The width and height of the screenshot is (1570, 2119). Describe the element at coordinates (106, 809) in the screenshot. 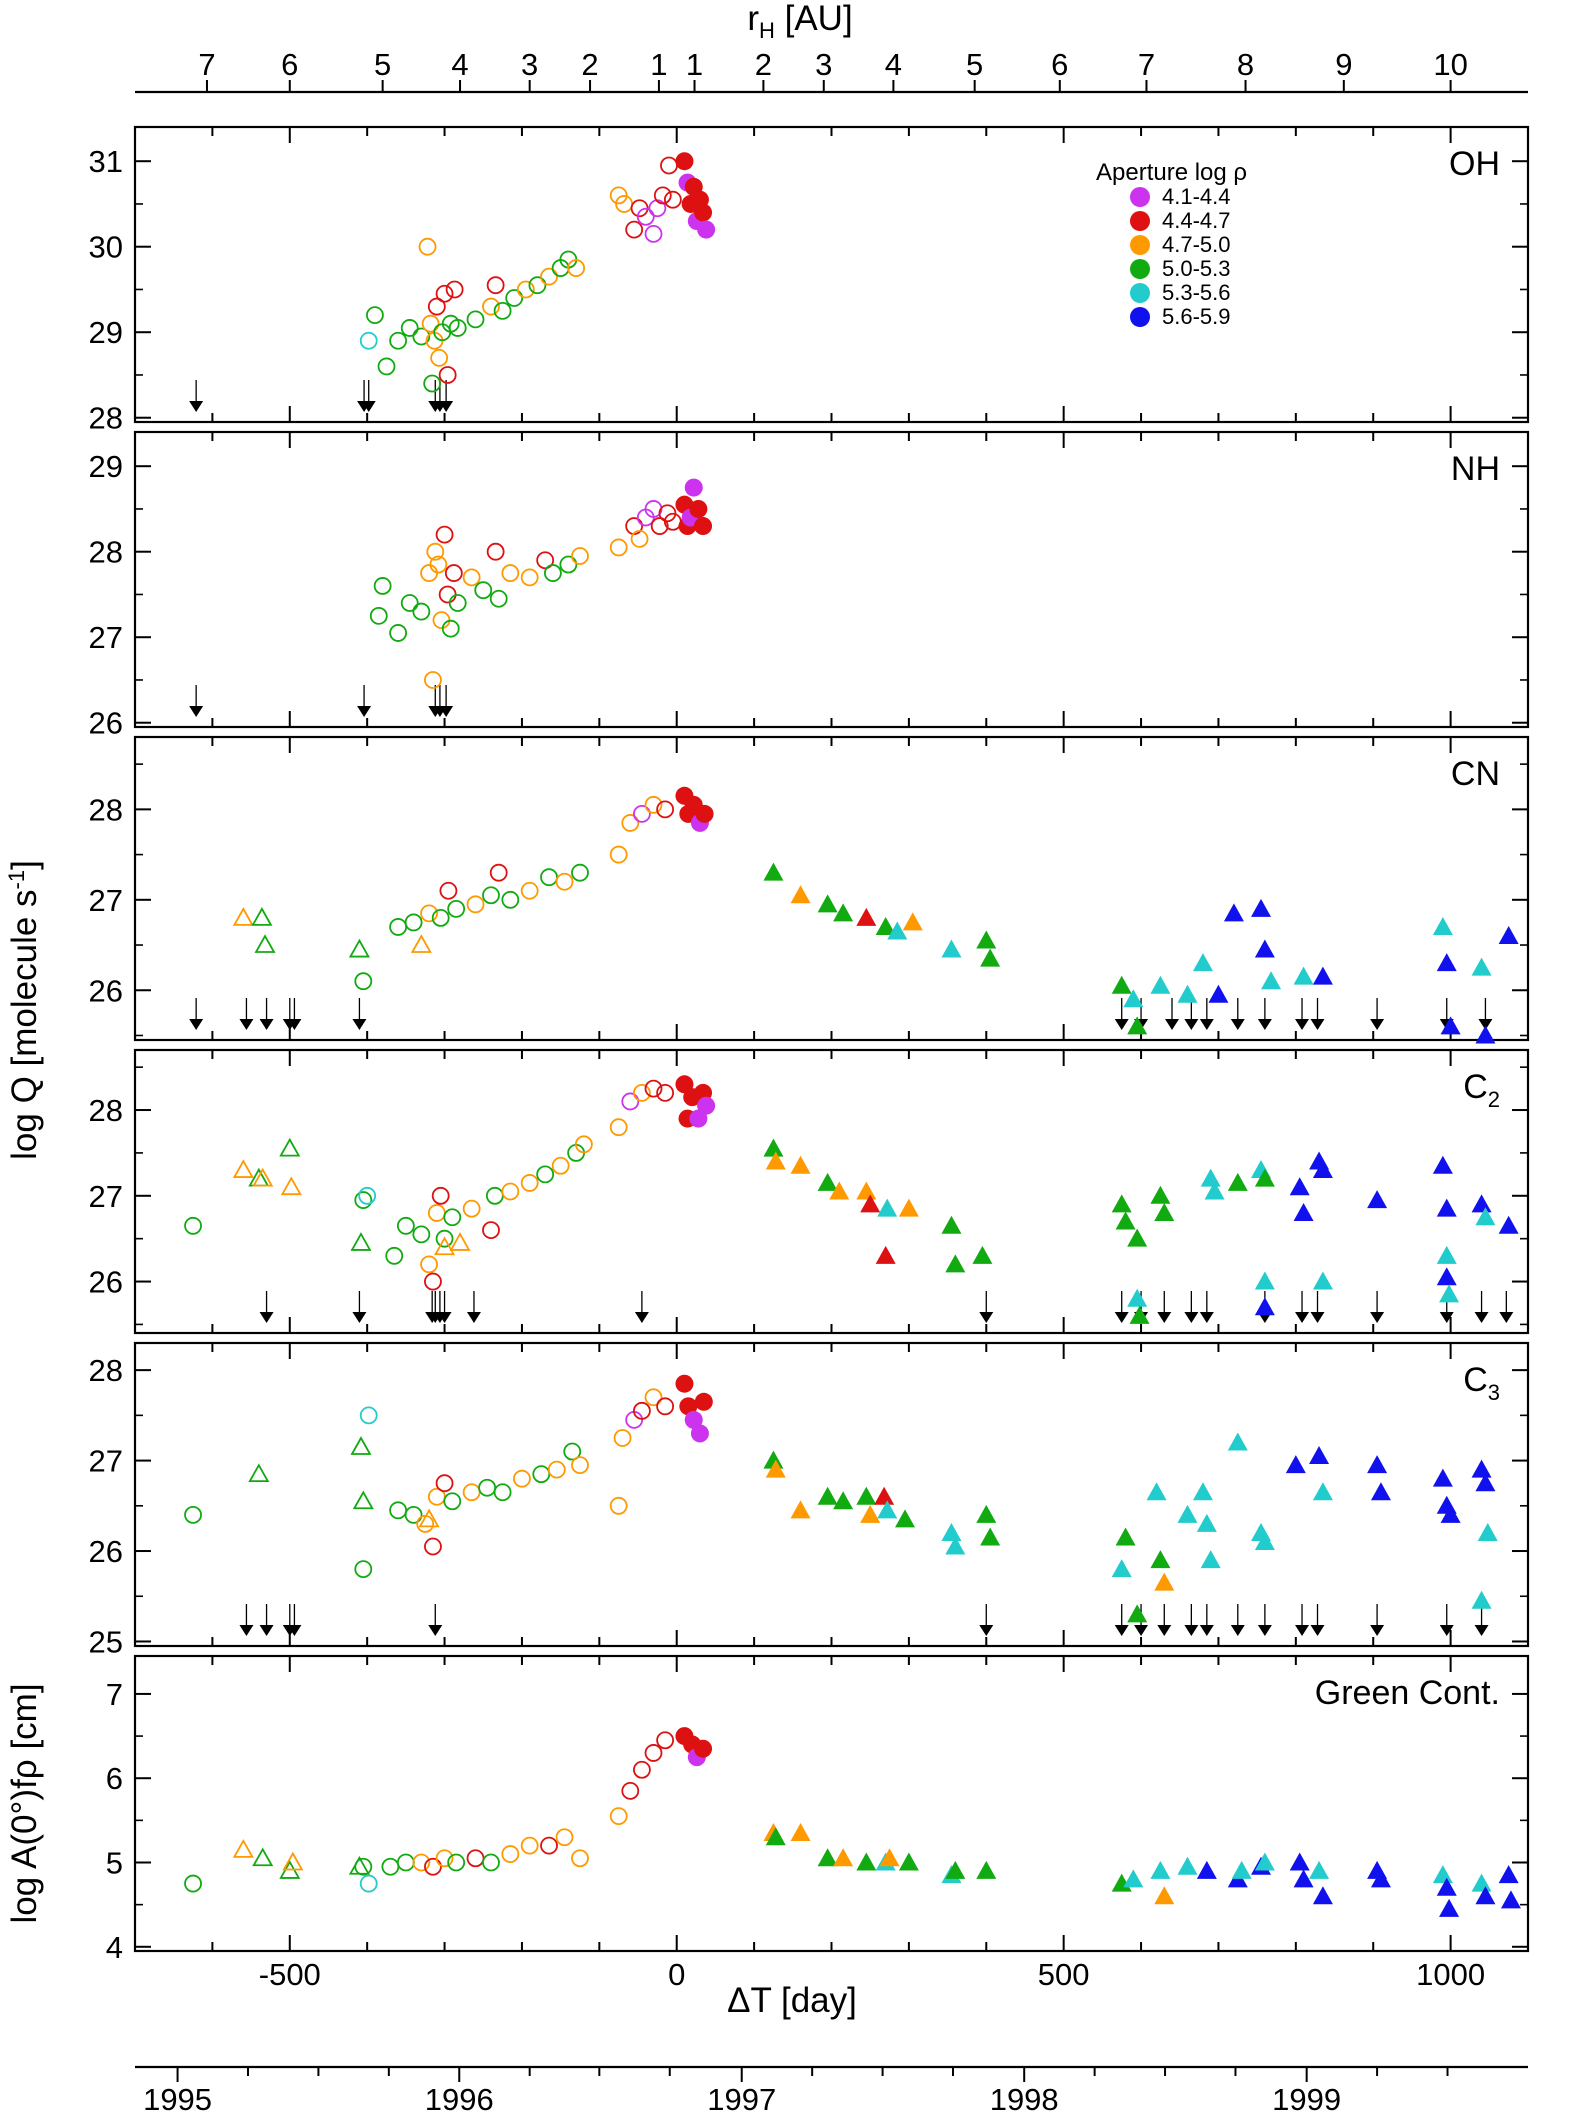

I see `y-tick-label: 28` at that location.